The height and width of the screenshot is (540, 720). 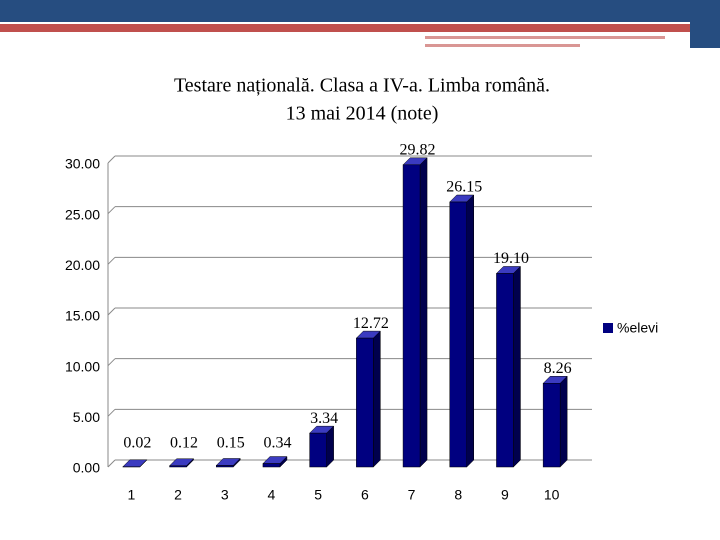 I want to click on y-tick-label: 0.00, so click(x=86, y=468).